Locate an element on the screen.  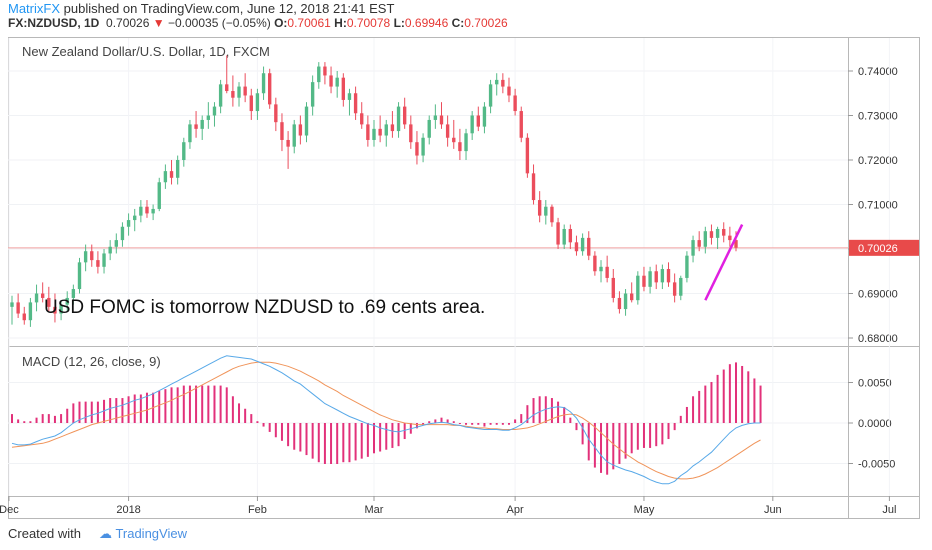
trend-line is located at coordinates (724, 262).